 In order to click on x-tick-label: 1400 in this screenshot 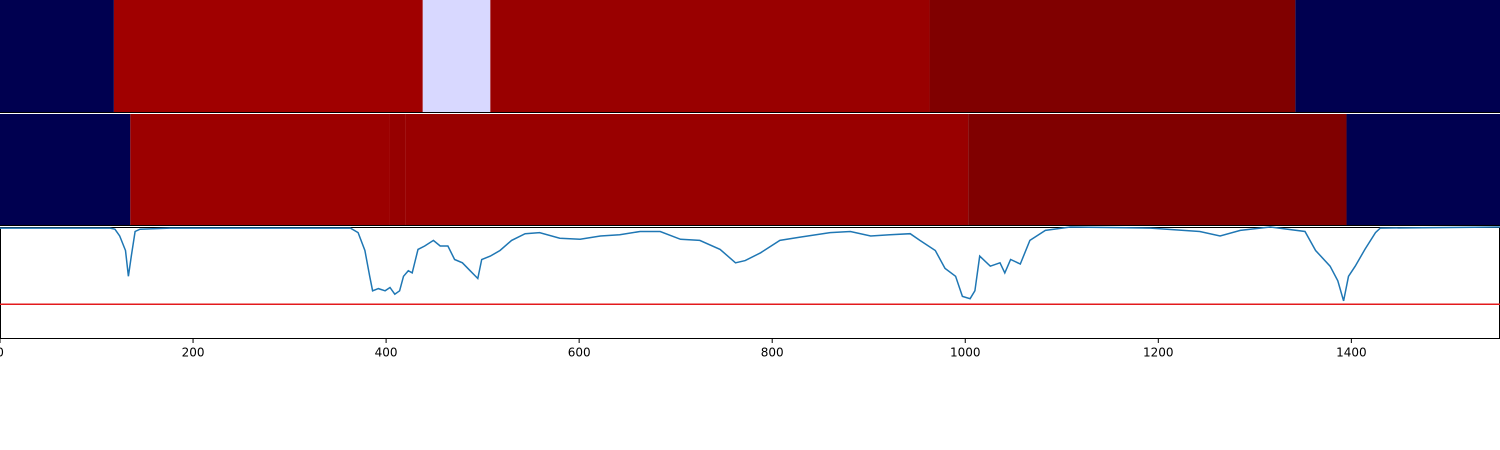, I will do `click(1351, 353)`.